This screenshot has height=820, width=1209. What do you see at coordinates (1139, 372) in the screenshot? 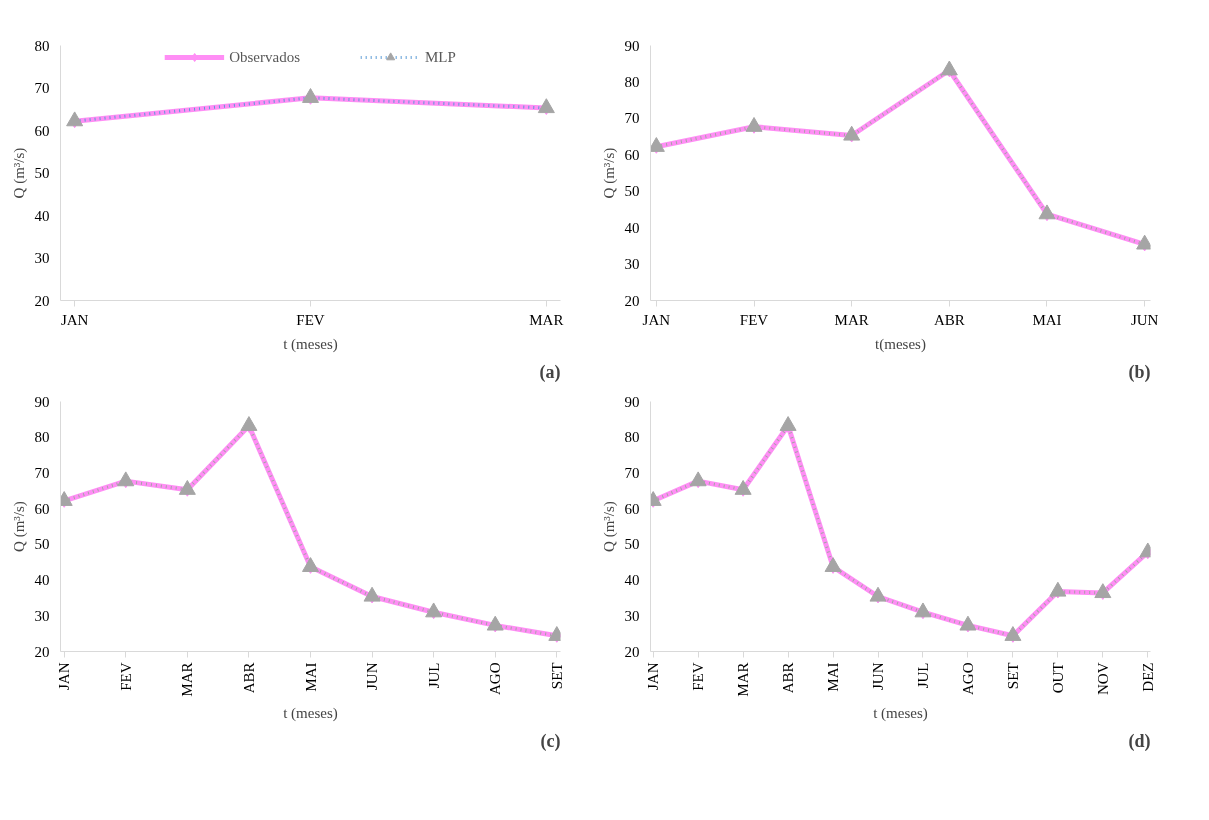
I see `text: (b)` at bounding box center [1139, 372].